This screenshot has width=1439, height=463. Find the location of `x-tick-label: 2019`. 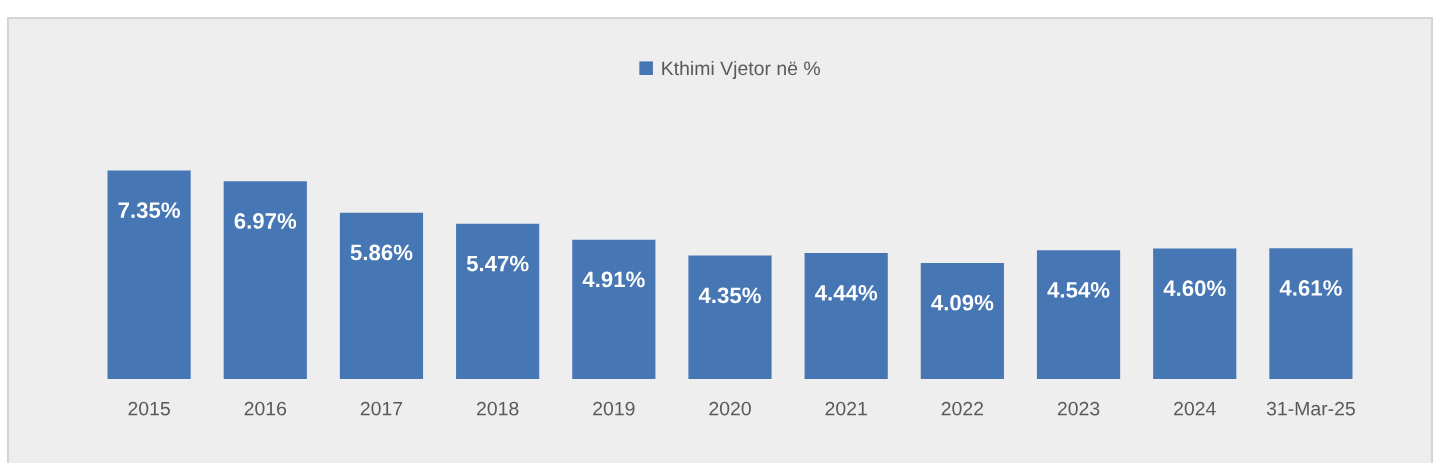

x-tick-label: 2019 is located at coordinates (614, 408).